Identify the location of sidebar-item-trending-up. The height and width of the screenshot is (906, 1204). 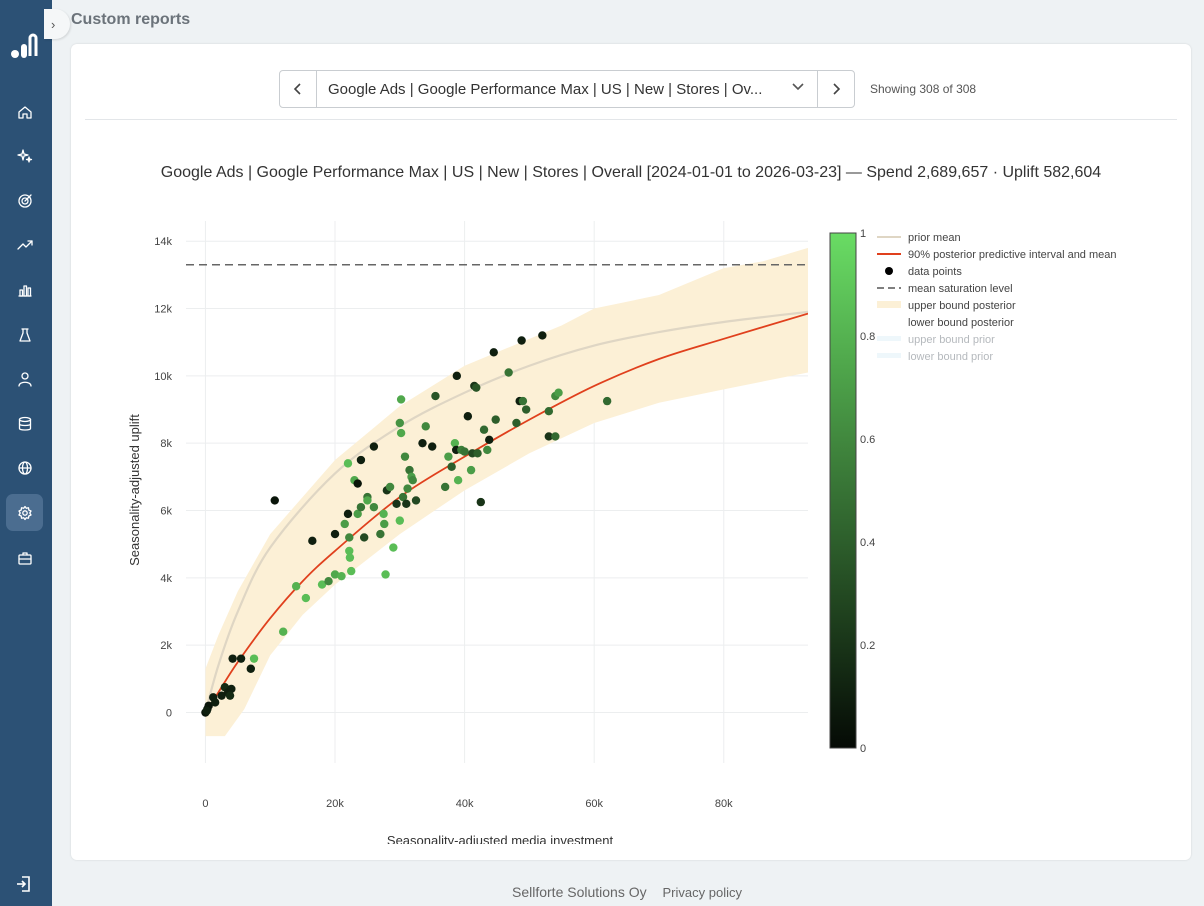
(24, 245).